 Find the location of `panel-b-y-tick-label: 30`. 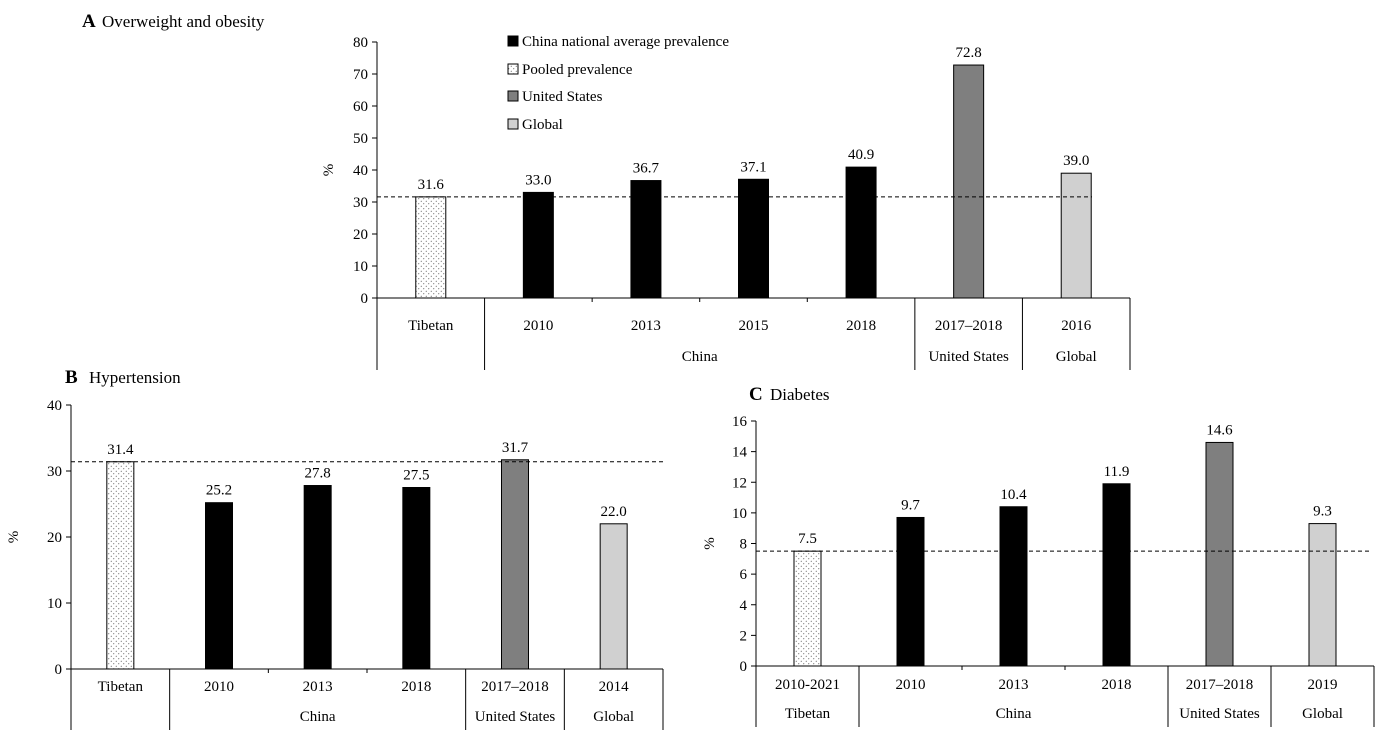

panel-b-y-tick-label: 30 is located at coordinates (54, 472).